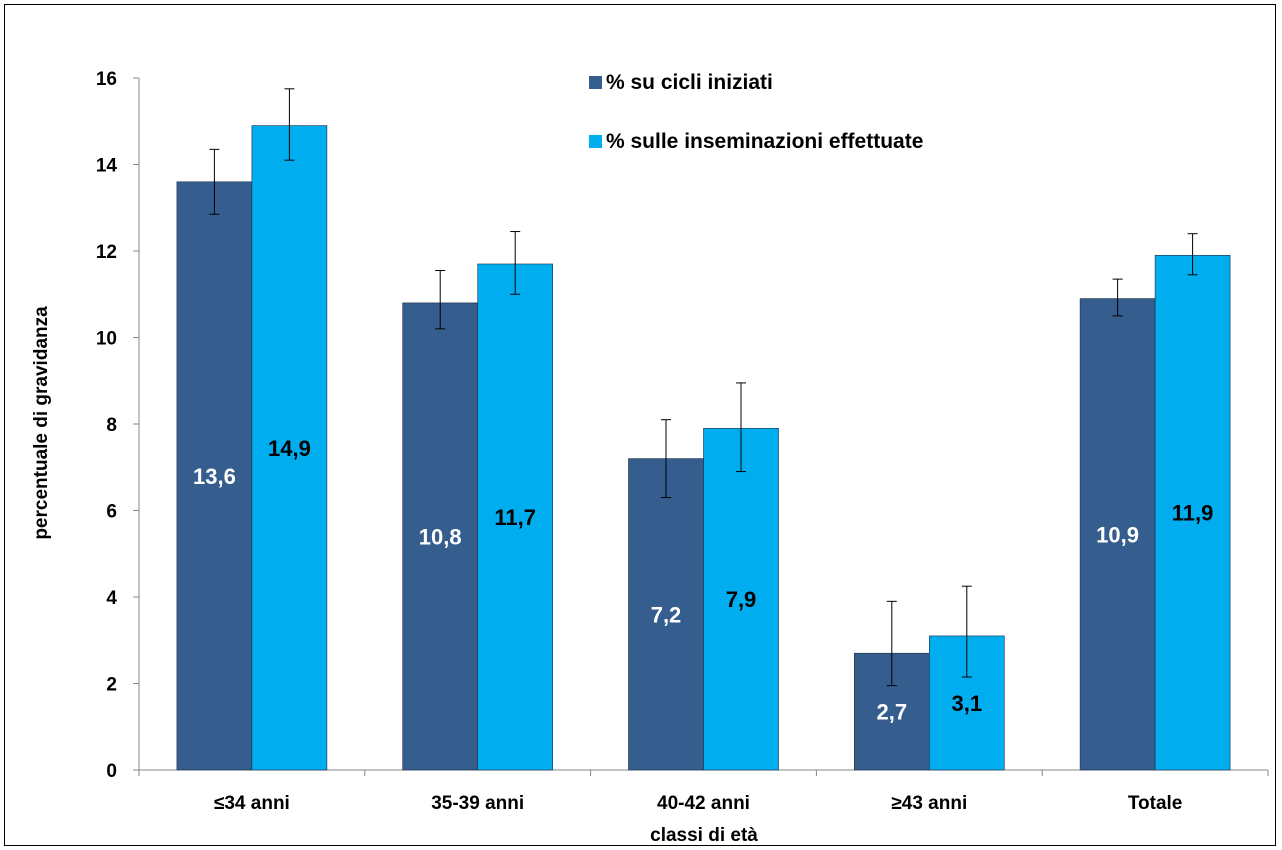  Describe the element at coordinates (252, 803) in the screenshot. I see `x-tick-label: ≤34 anni` at that location.